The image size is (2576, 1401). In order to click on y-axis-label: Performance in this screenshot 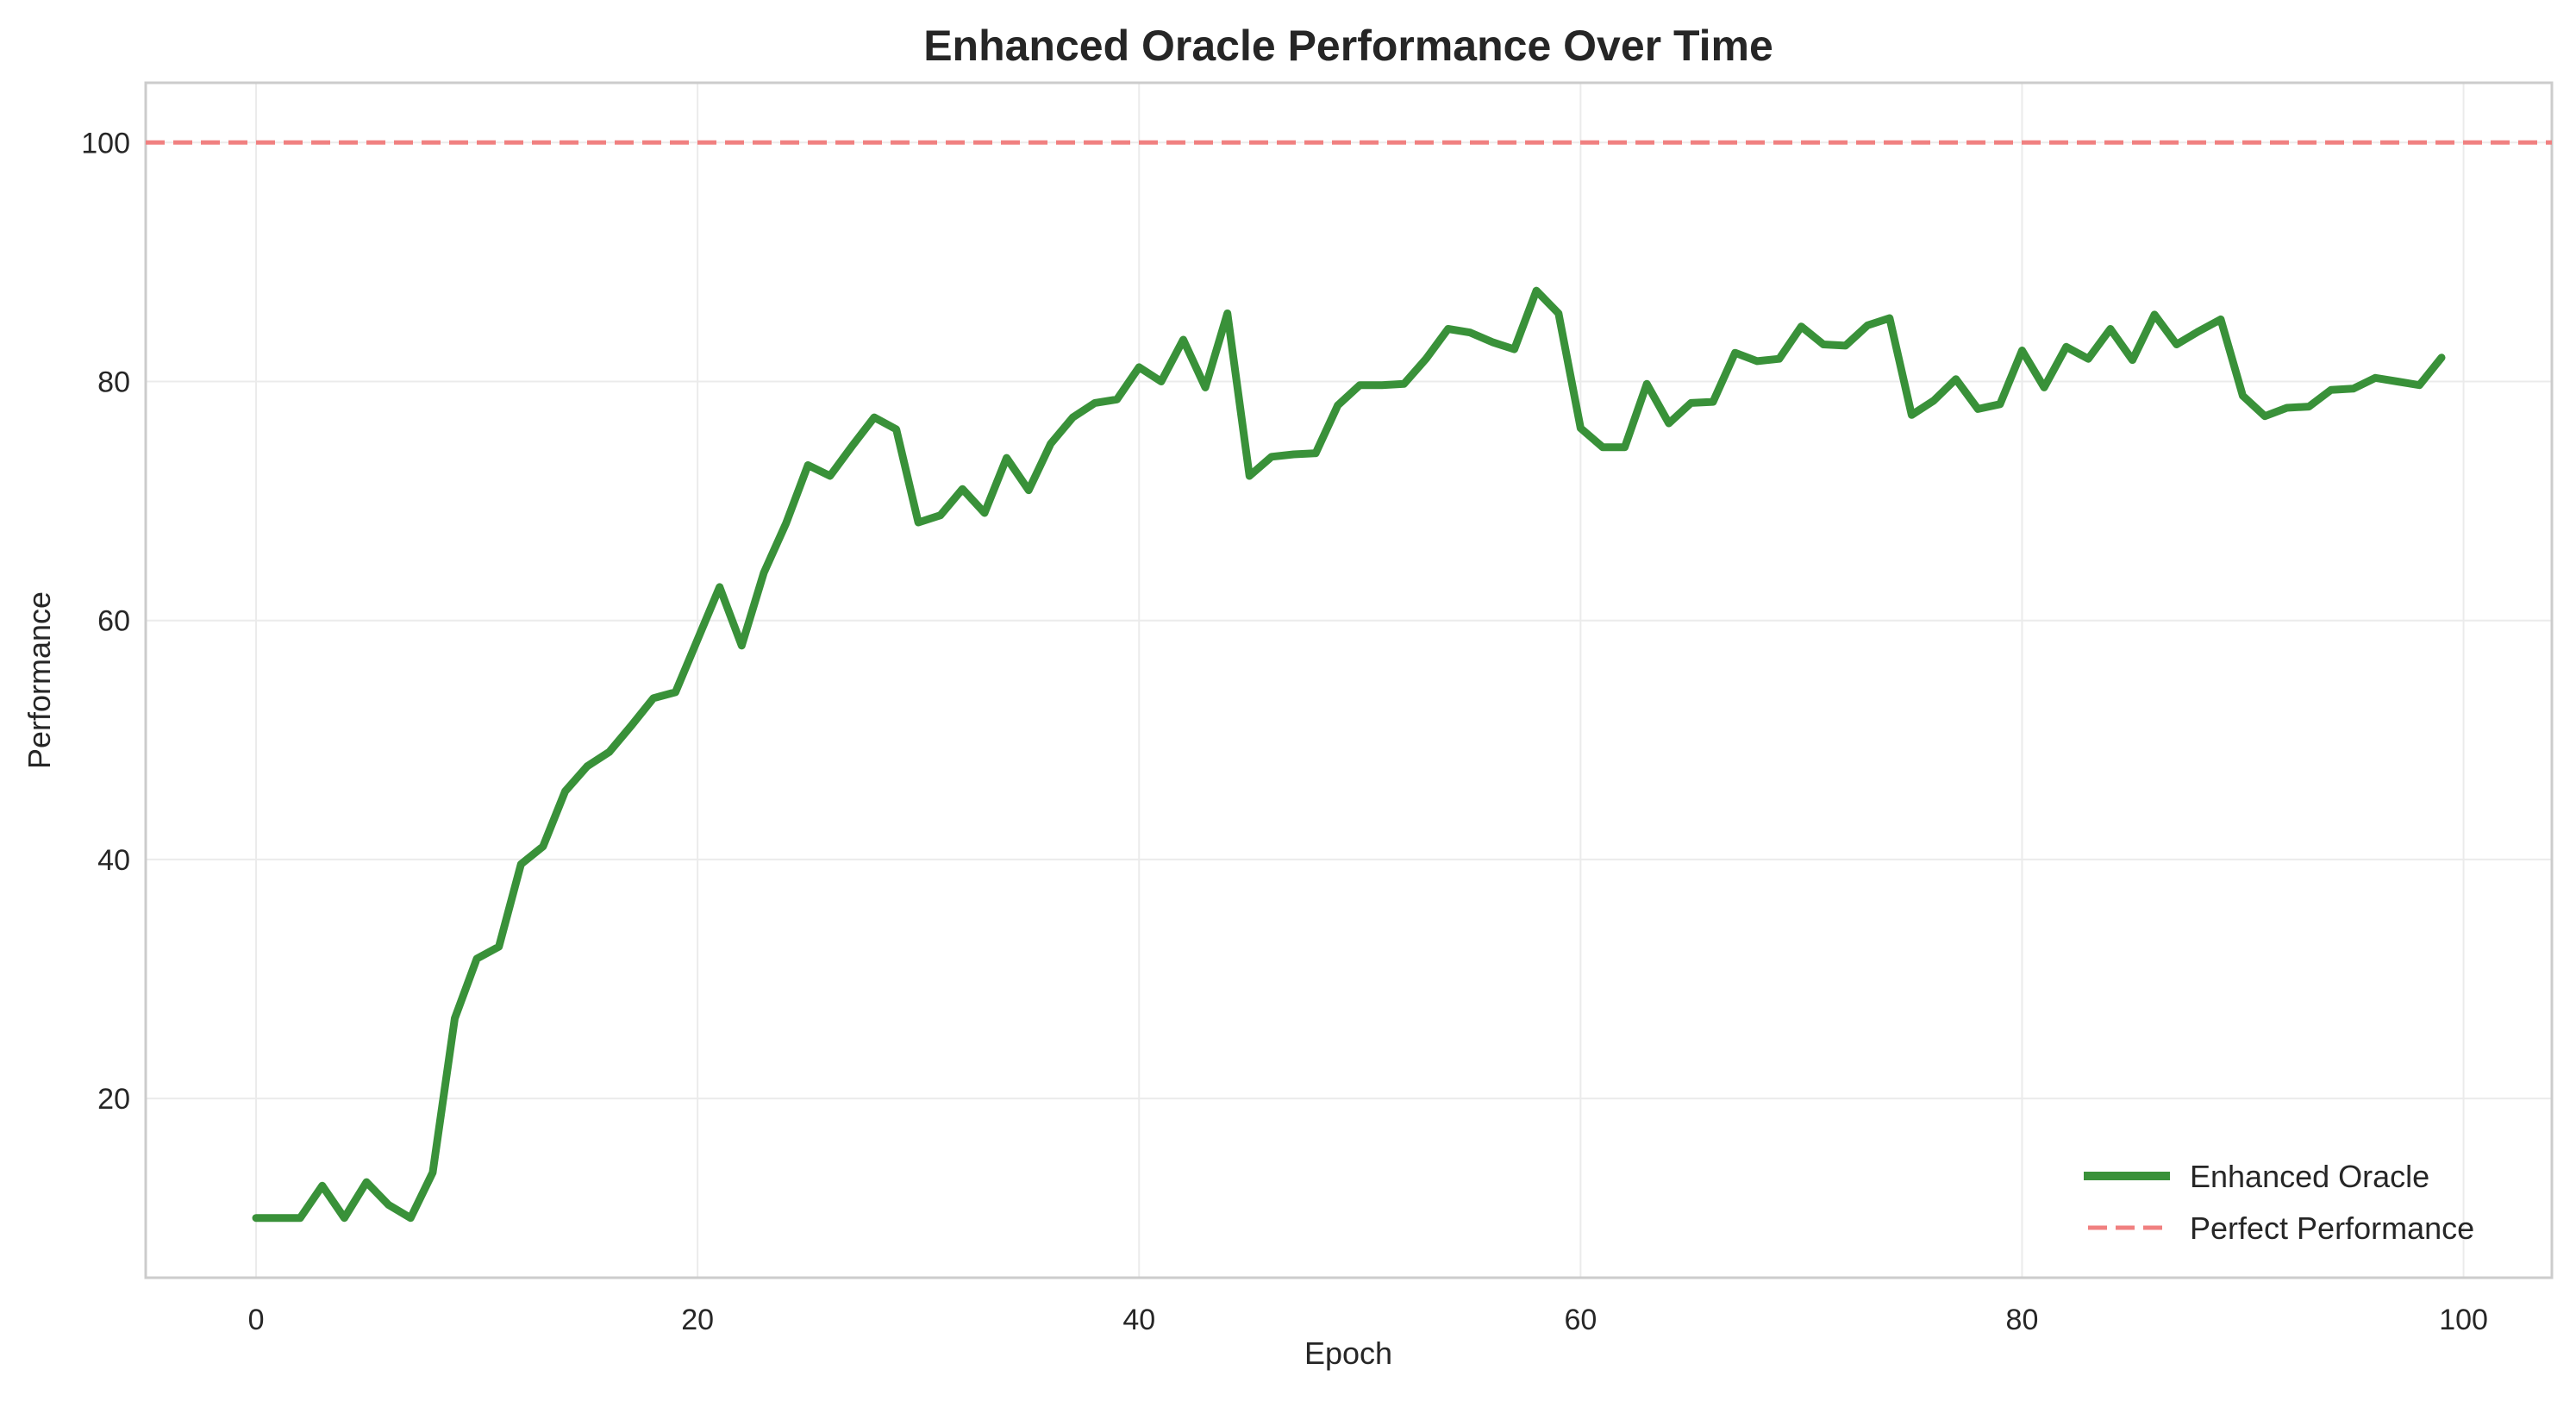, I will do `click(39, 680)`.